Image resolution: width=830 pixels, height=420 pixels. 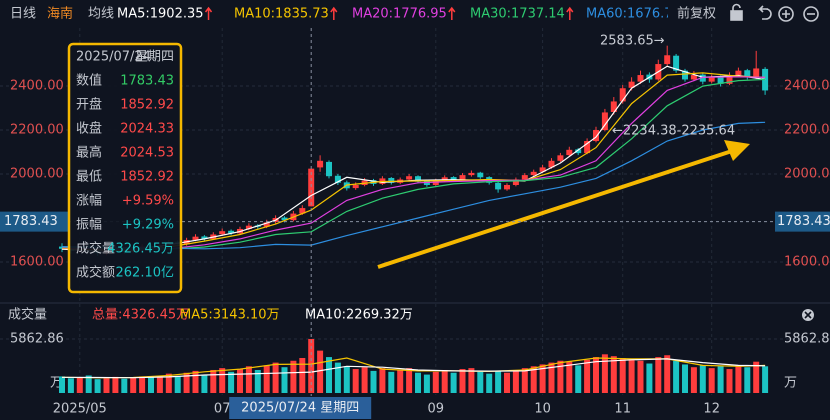 What do you see at coordinates (736, 15) in the screenshot?
I see `lock-icon` at bounding box center [736, 15].